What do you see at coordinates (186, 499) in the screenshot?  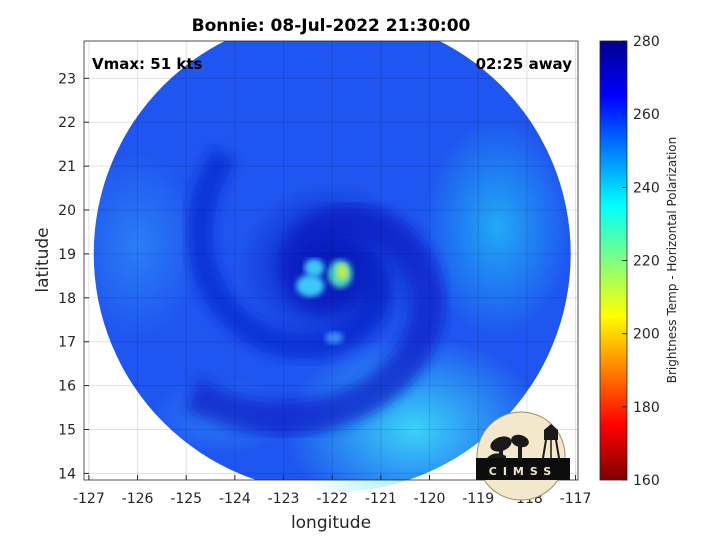 I see `x-tick-label: -125` at bounding box center [186, 499].